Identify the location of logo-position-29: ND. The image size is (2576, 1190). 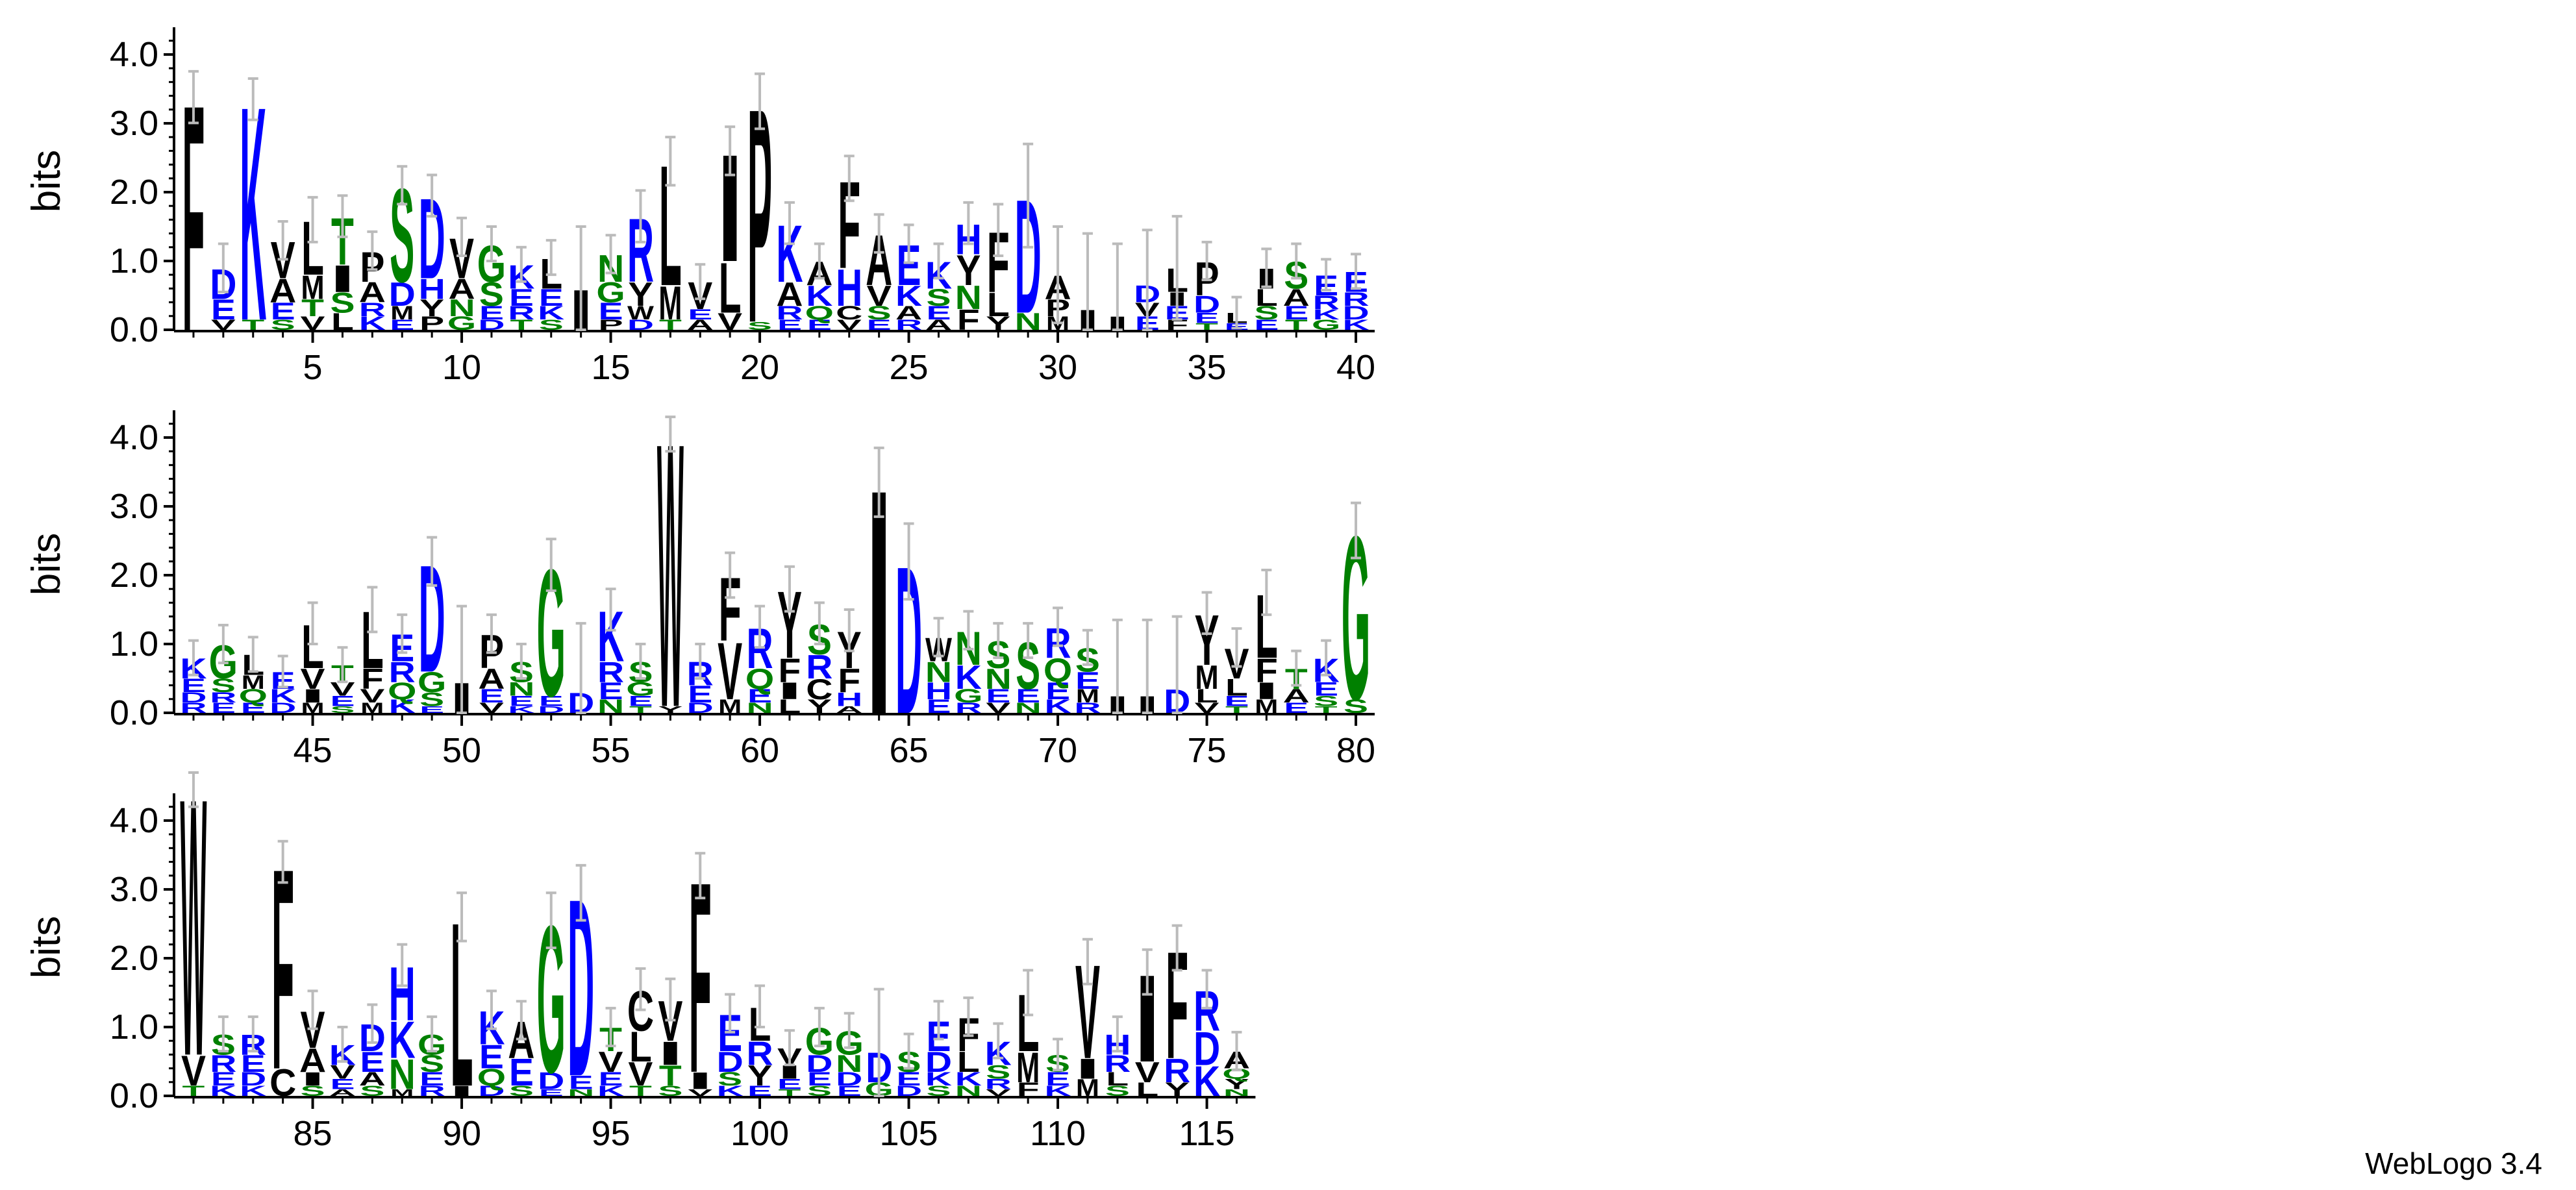
(1028, 245).